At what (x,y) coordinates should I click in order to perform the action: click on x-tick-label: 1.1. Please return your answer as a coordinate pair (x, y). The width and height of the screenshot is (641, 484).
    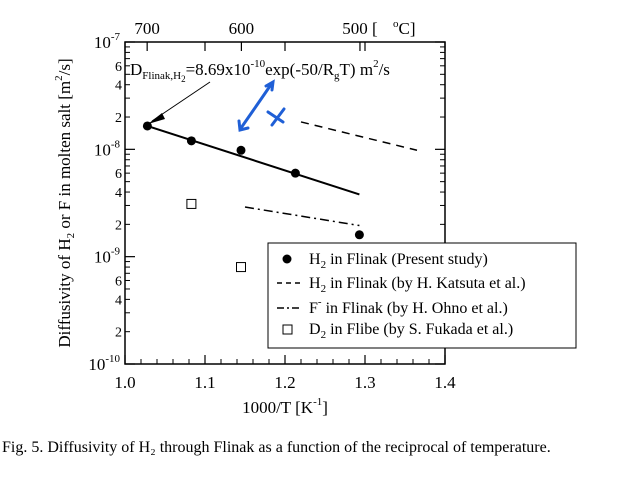
    Looking at the image, I should click on (204, 382).